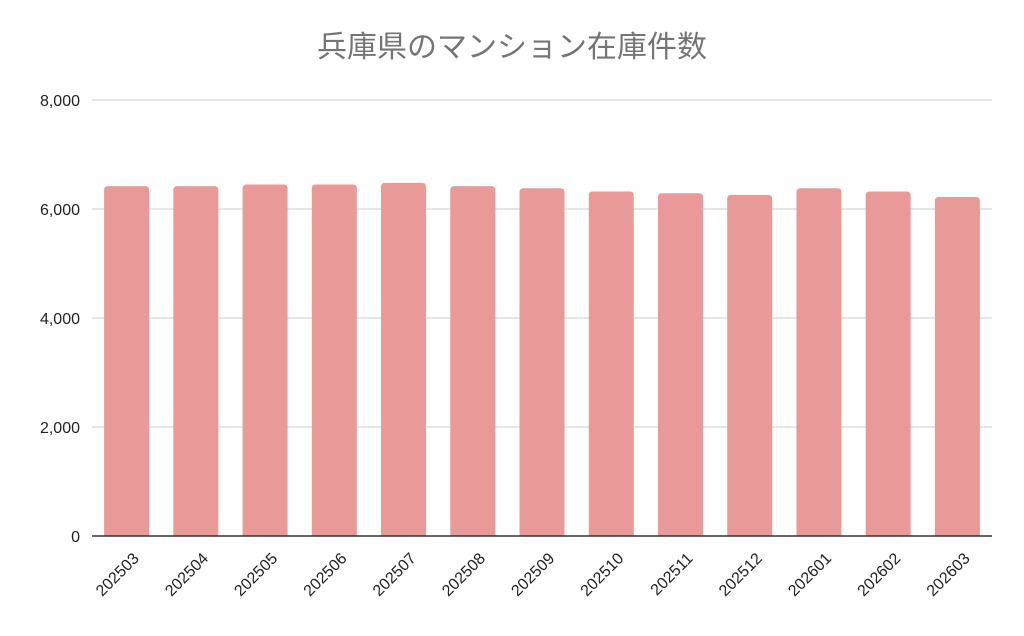  What do you see at coordinates (810, 575) in the screenshot?
I see `x-tick-label: 202601` at bounding box center [810, 575].